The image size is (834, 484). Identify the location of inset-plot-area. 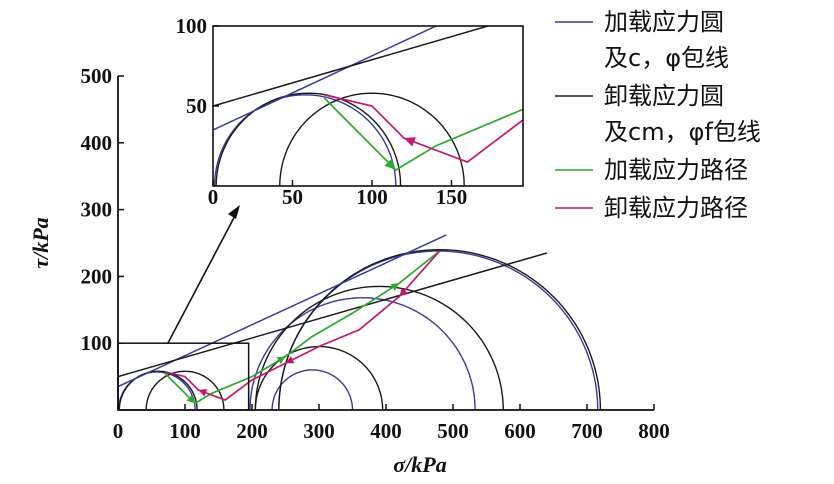
(368, 106).